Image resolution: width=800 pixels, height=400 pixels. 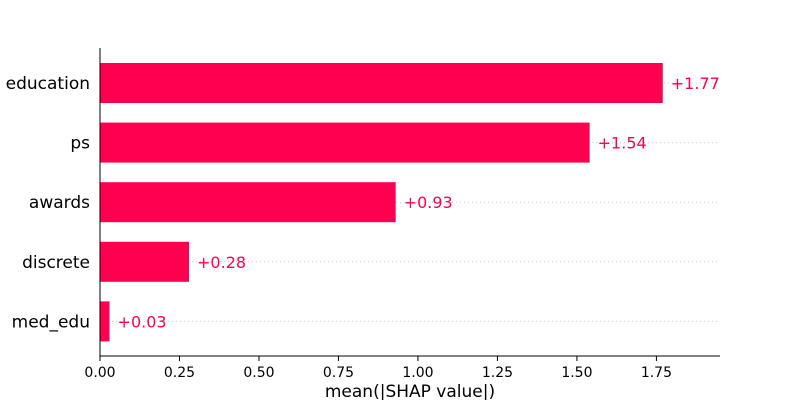 What do you see at coordinates (410, 391) in the screenshot?
I see `x-axis-label: mean(|SHAP value|)` at bounding box center [410, 391].